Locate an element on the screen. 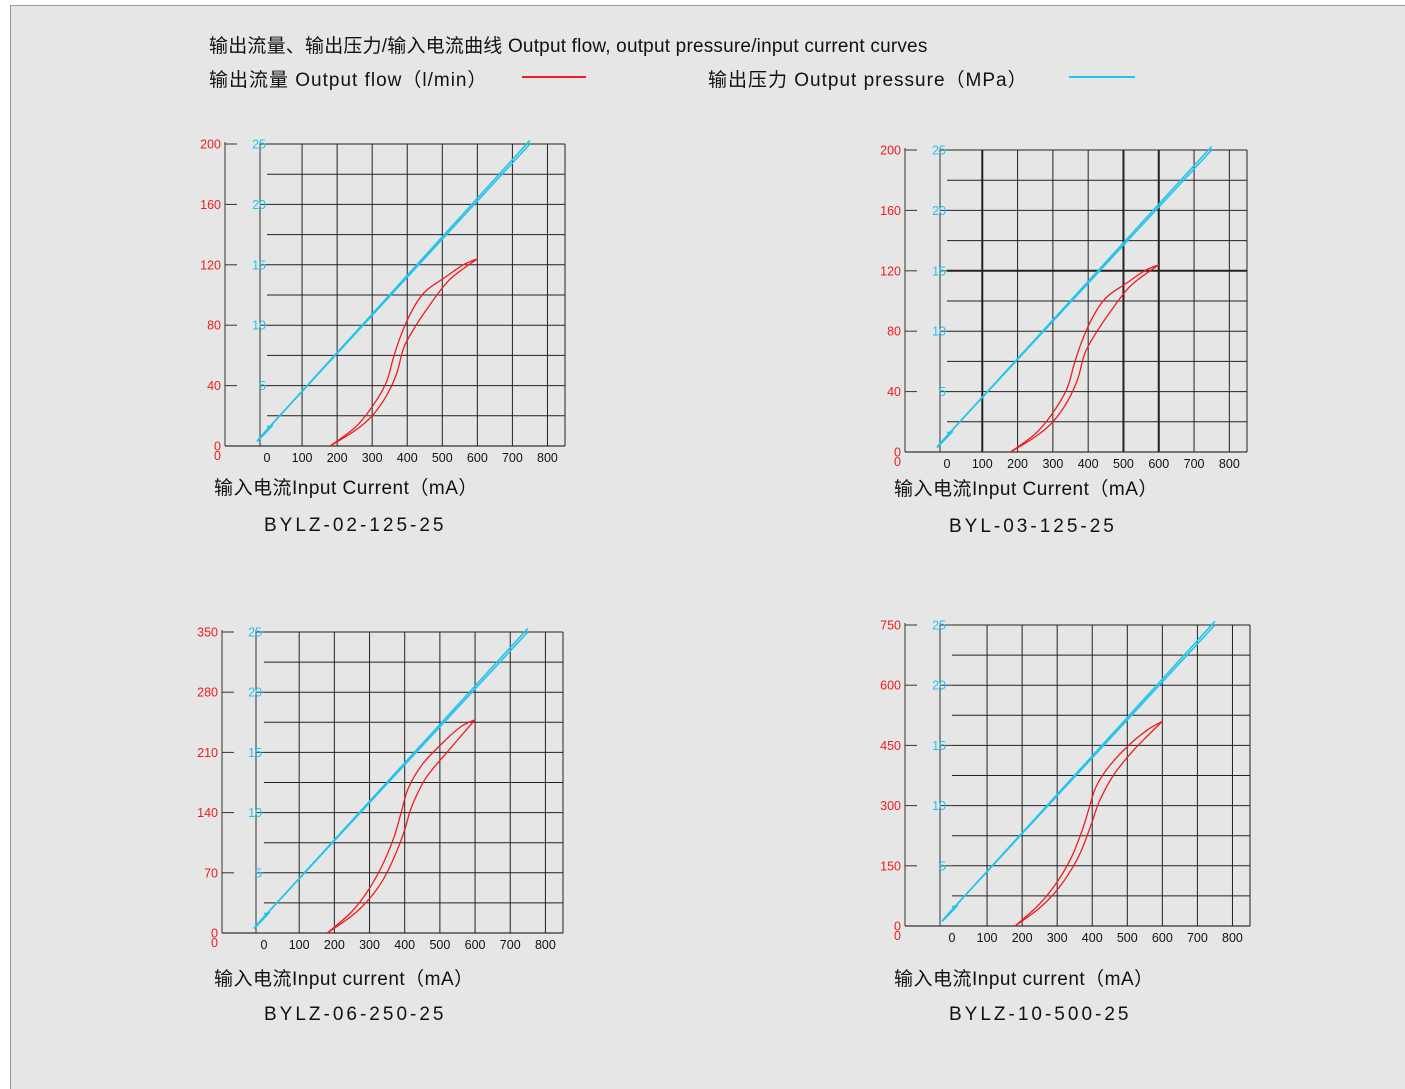 The image size is (1405, 1089). flow-tick-label: 70 is located at coordinates (211, 873).